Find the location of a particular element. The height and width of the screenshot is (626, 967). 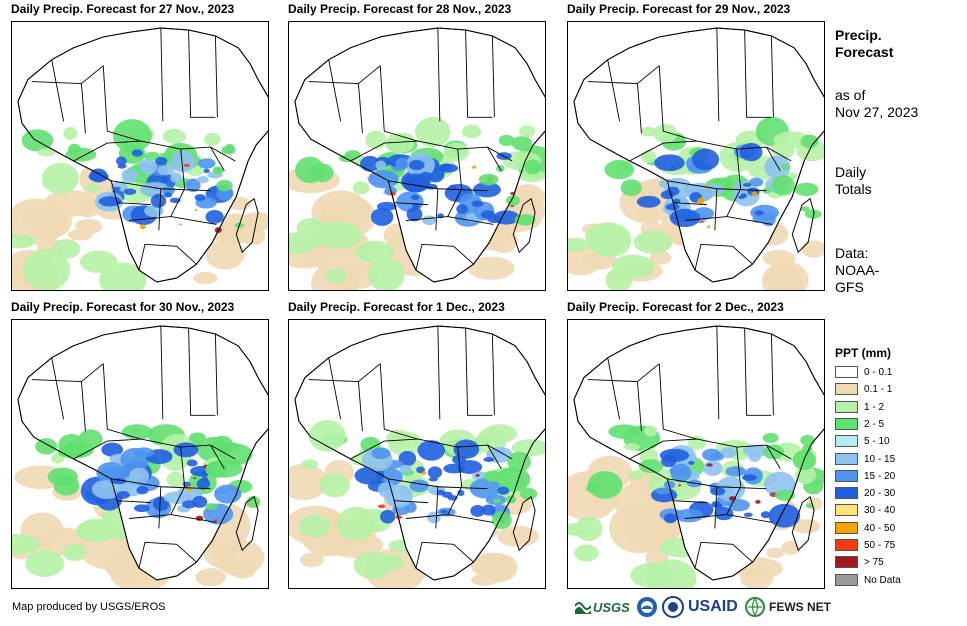

usgs-wave-icon is located at coordinates (583, 608).